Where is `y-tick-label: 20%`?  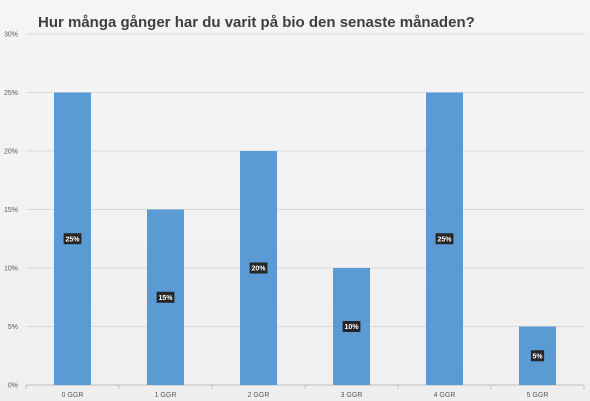 y-tick-label: 20% is located at coordinates (11, 152).